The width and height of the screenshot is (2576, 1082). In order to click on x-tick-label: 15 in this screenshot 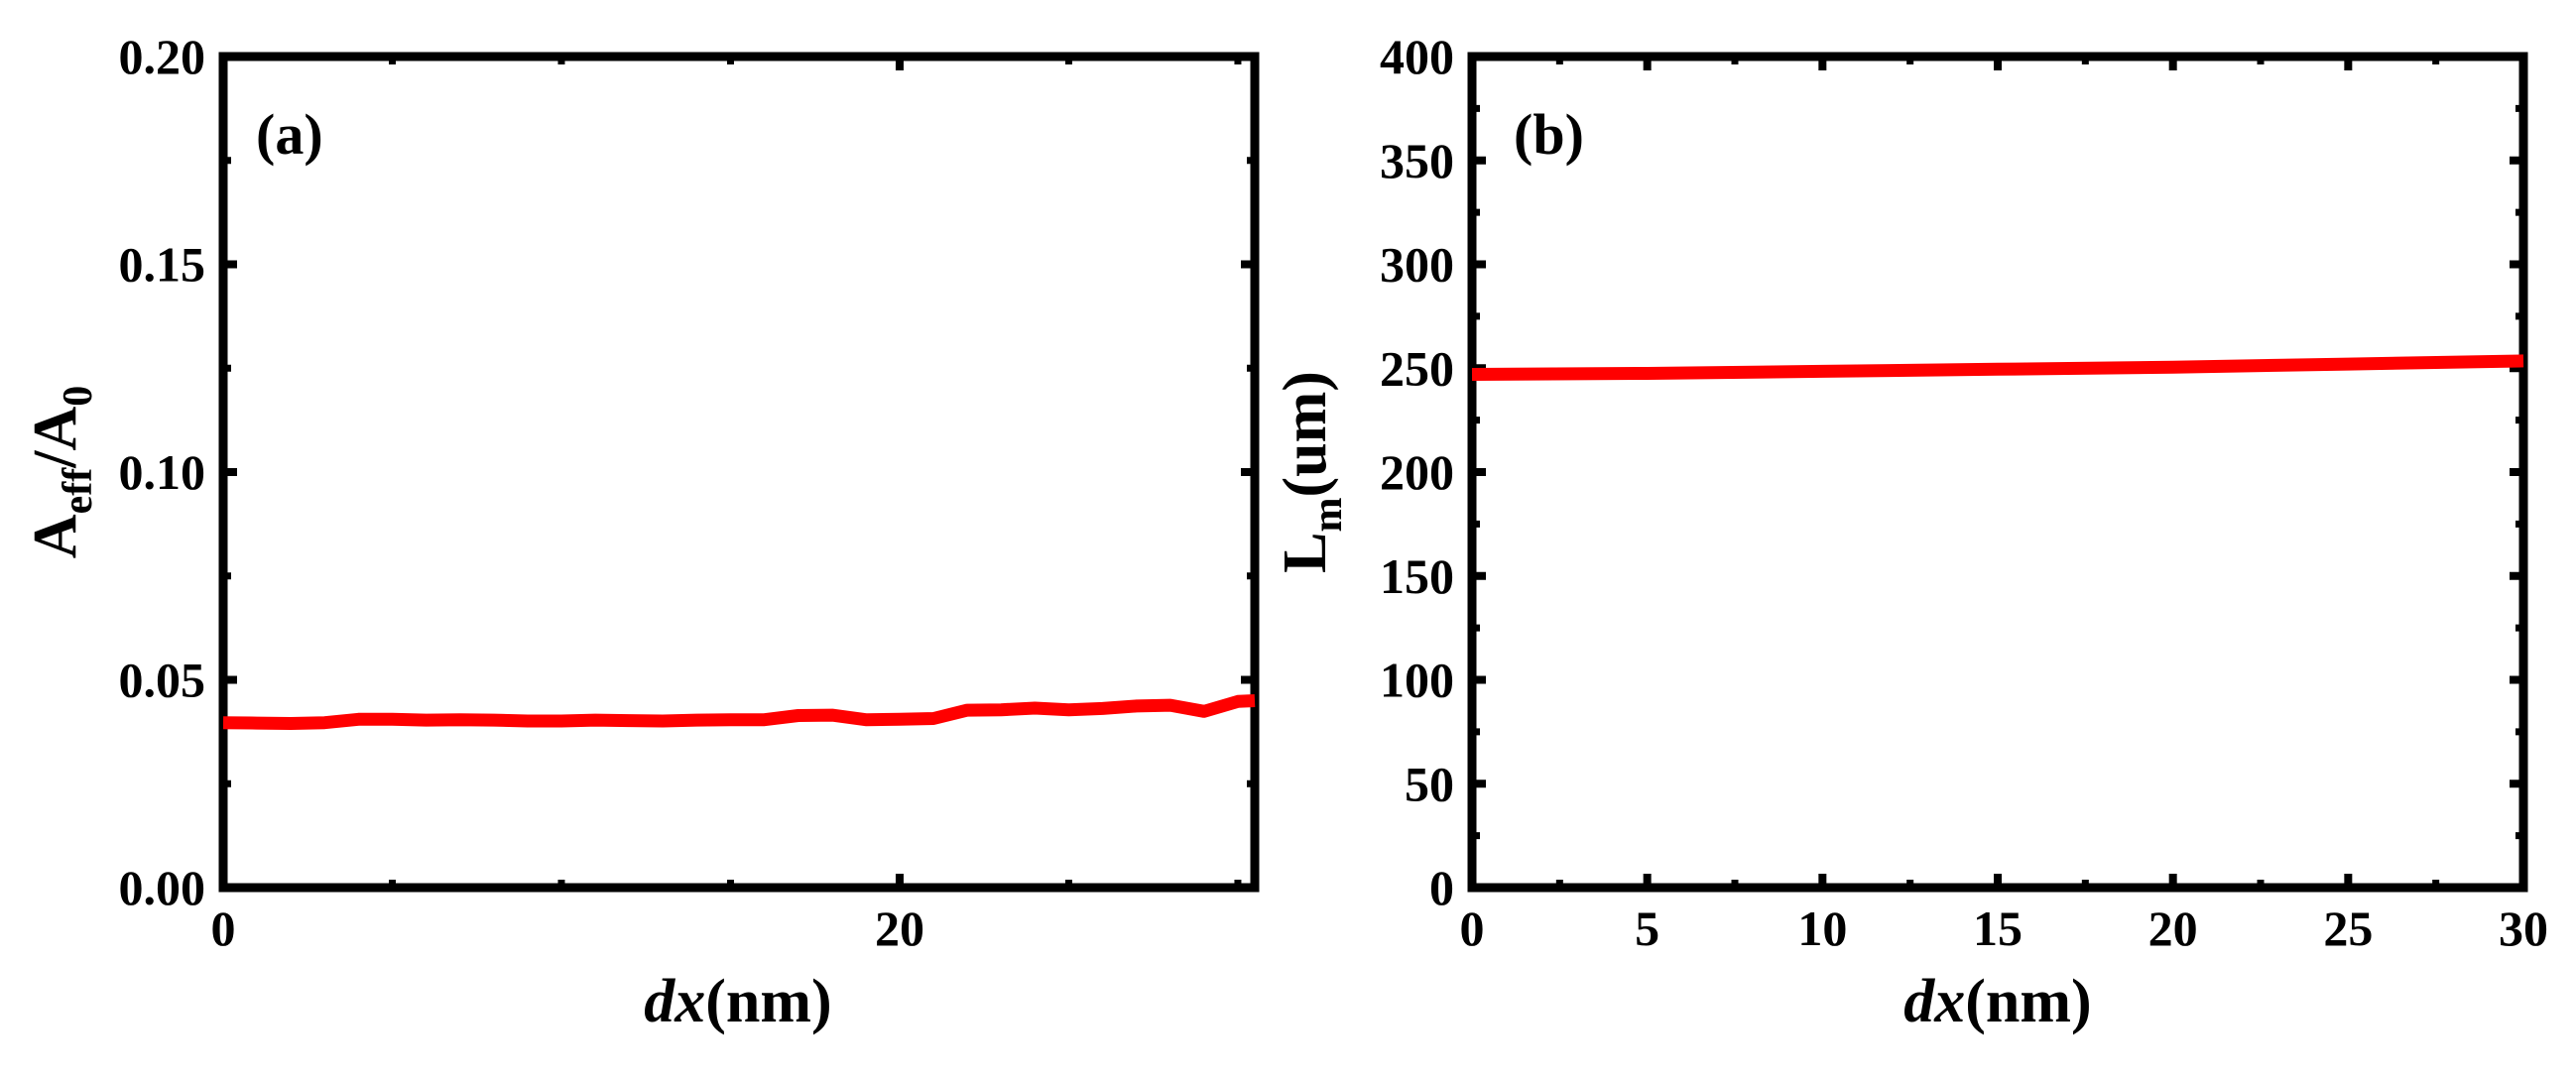, I will do `click(1998, 928)`.